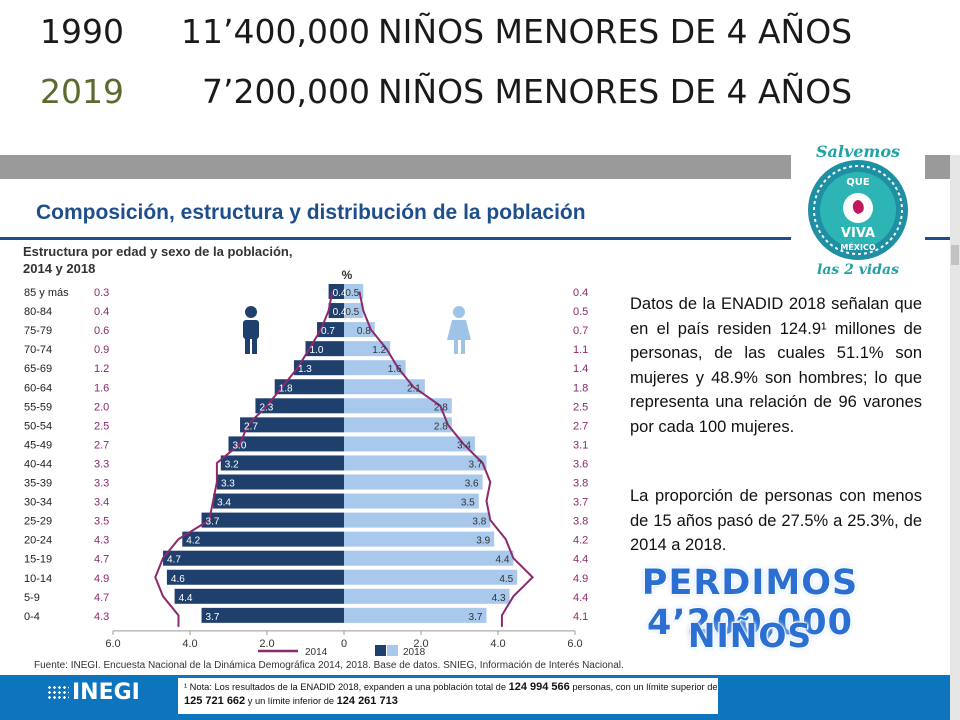  I want to click on value-label-women-2018: 4.3, so click(499, 598).